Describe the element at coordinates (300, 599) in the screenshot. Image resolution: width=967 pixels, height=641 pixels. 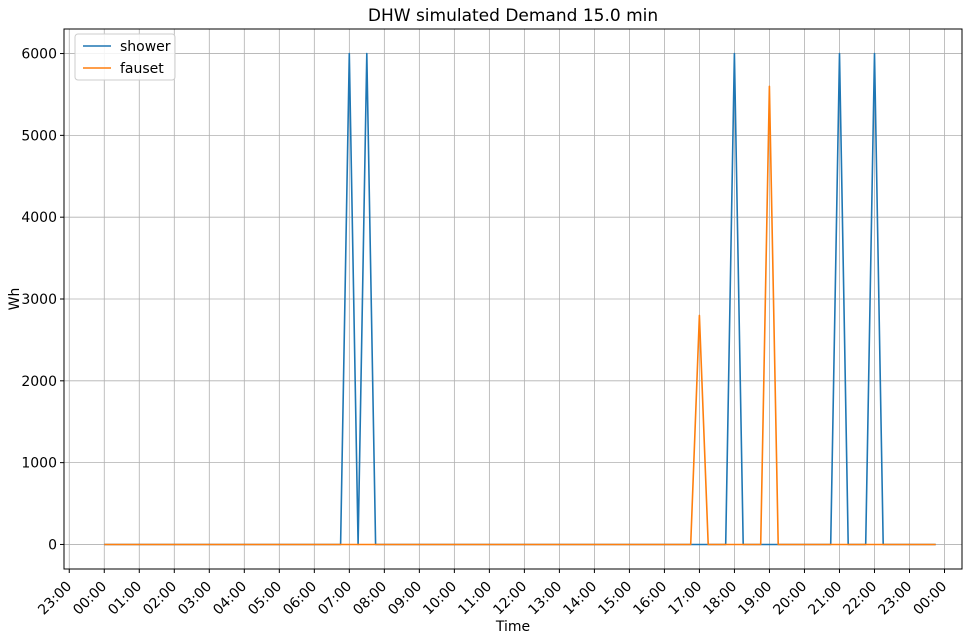
I see `x-tick-label: 06:00` at that location.